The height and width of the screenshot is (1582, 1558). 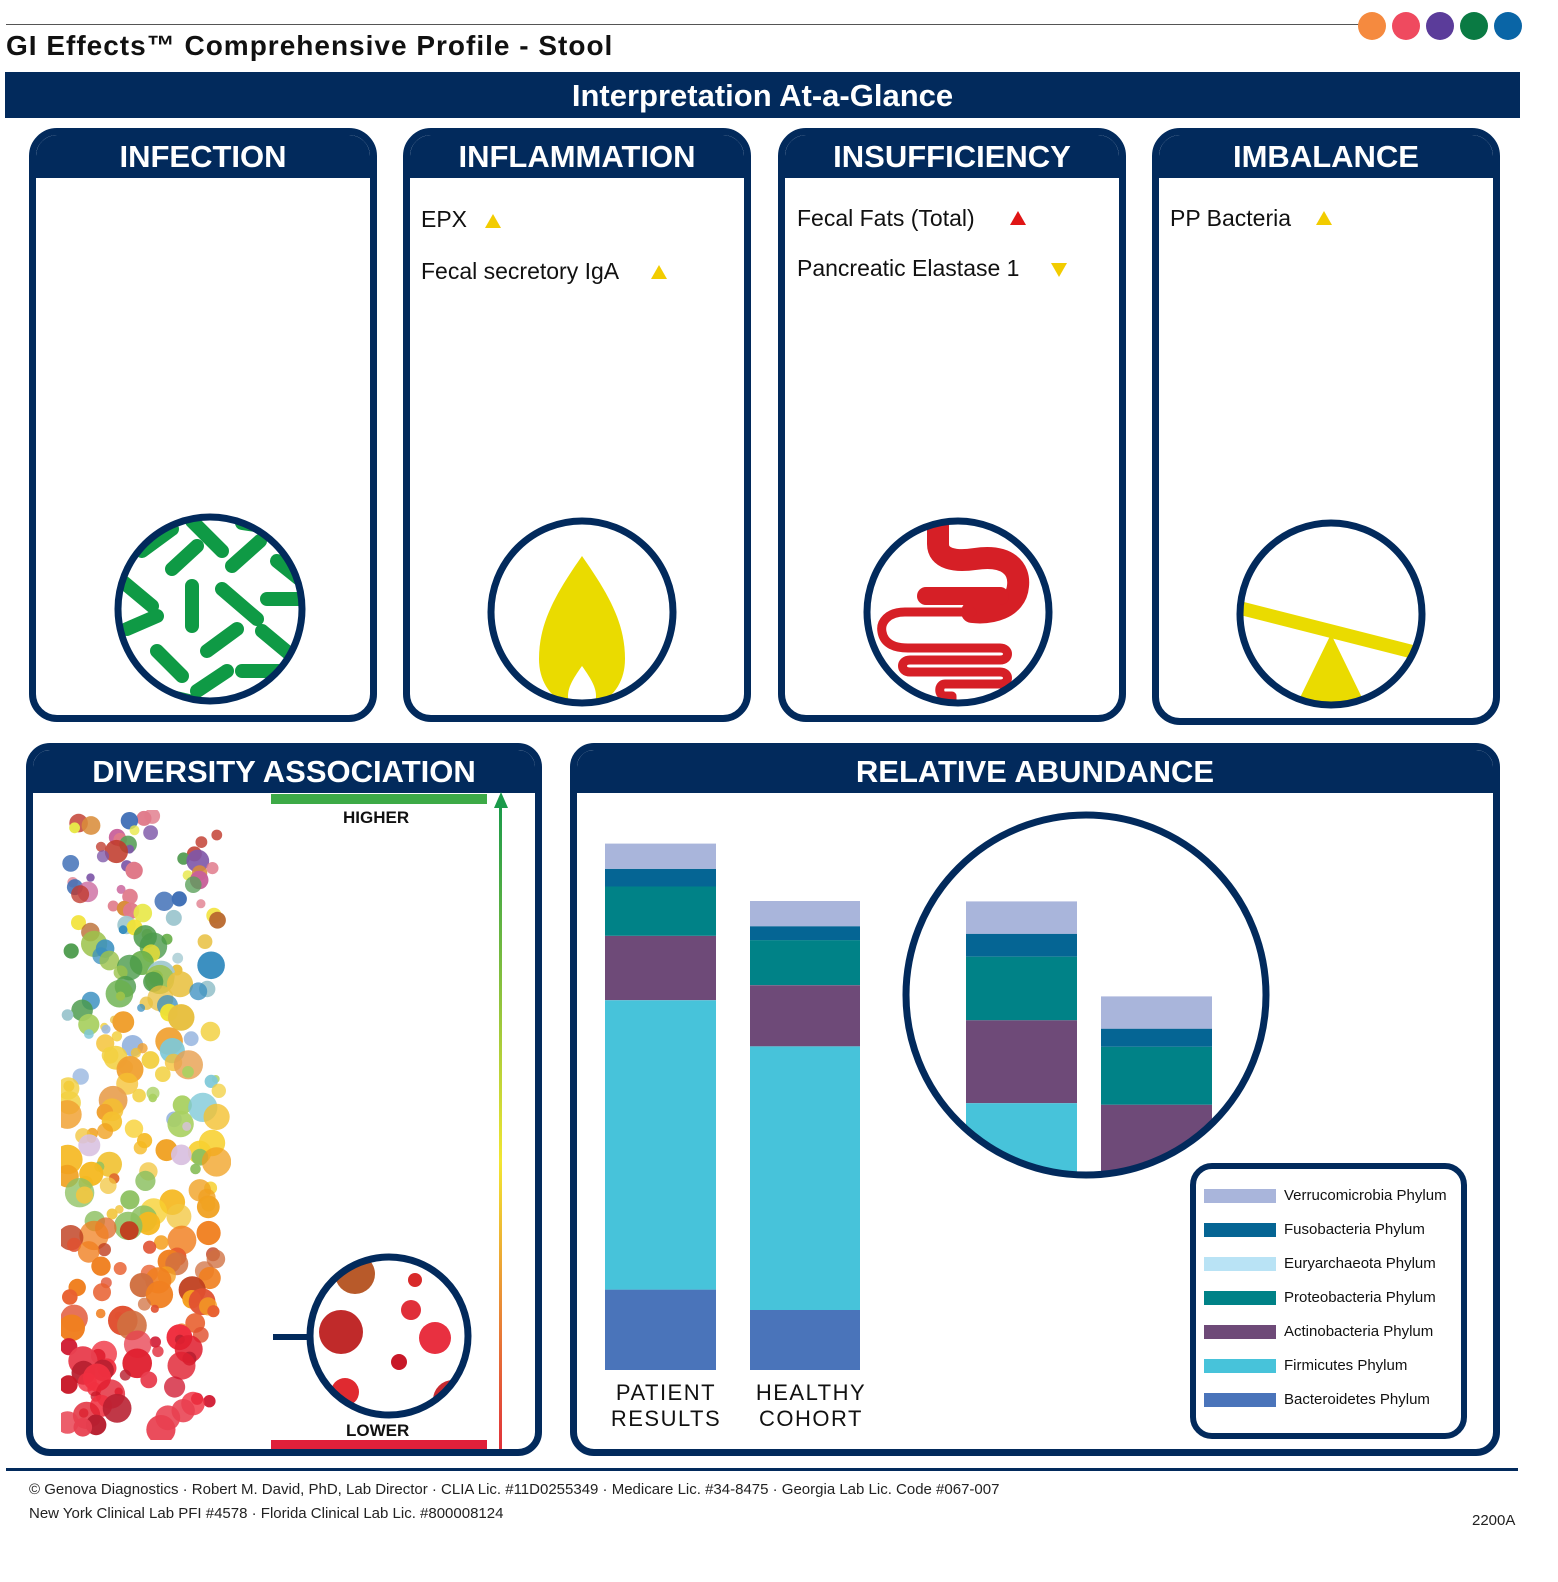 What do you see at coordinates (1156, 1037) in the screenshot?
I see `zoom-segment-fusobacteria-phylum` at bounding box center [1156, 1037].